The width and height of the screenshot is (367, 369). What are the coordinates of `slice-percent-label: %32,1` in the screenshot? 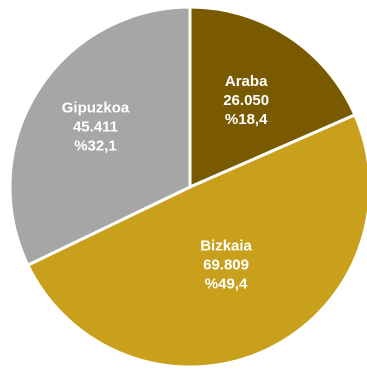 It's located at (95, 146).